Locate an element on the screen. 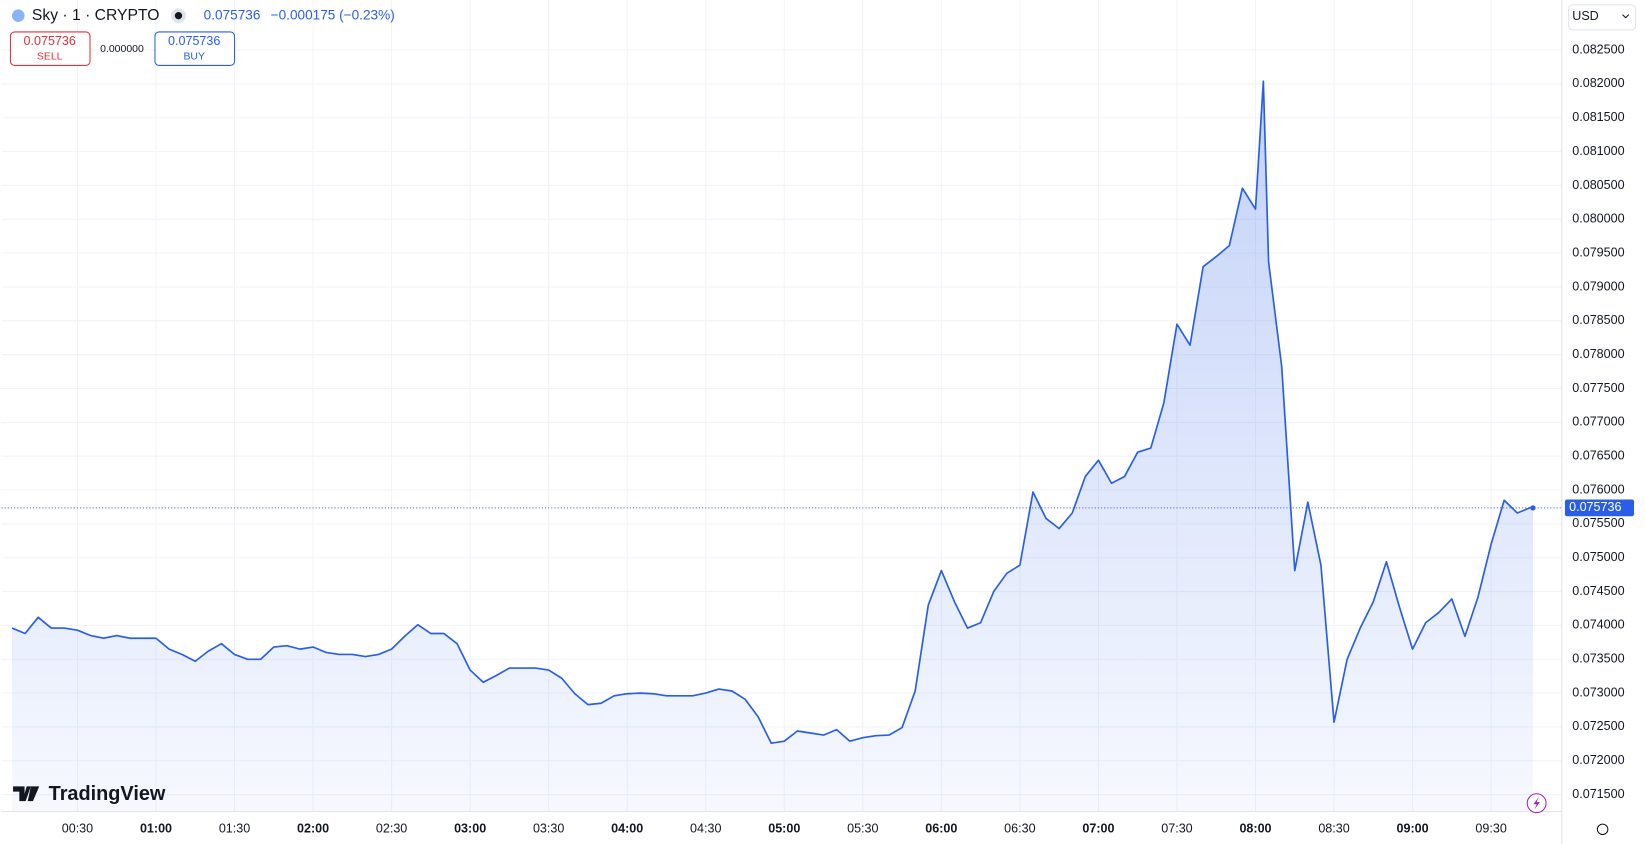 This screenshot has height=844, width=1645. currency: USD is located at coordinates (1585, 16).